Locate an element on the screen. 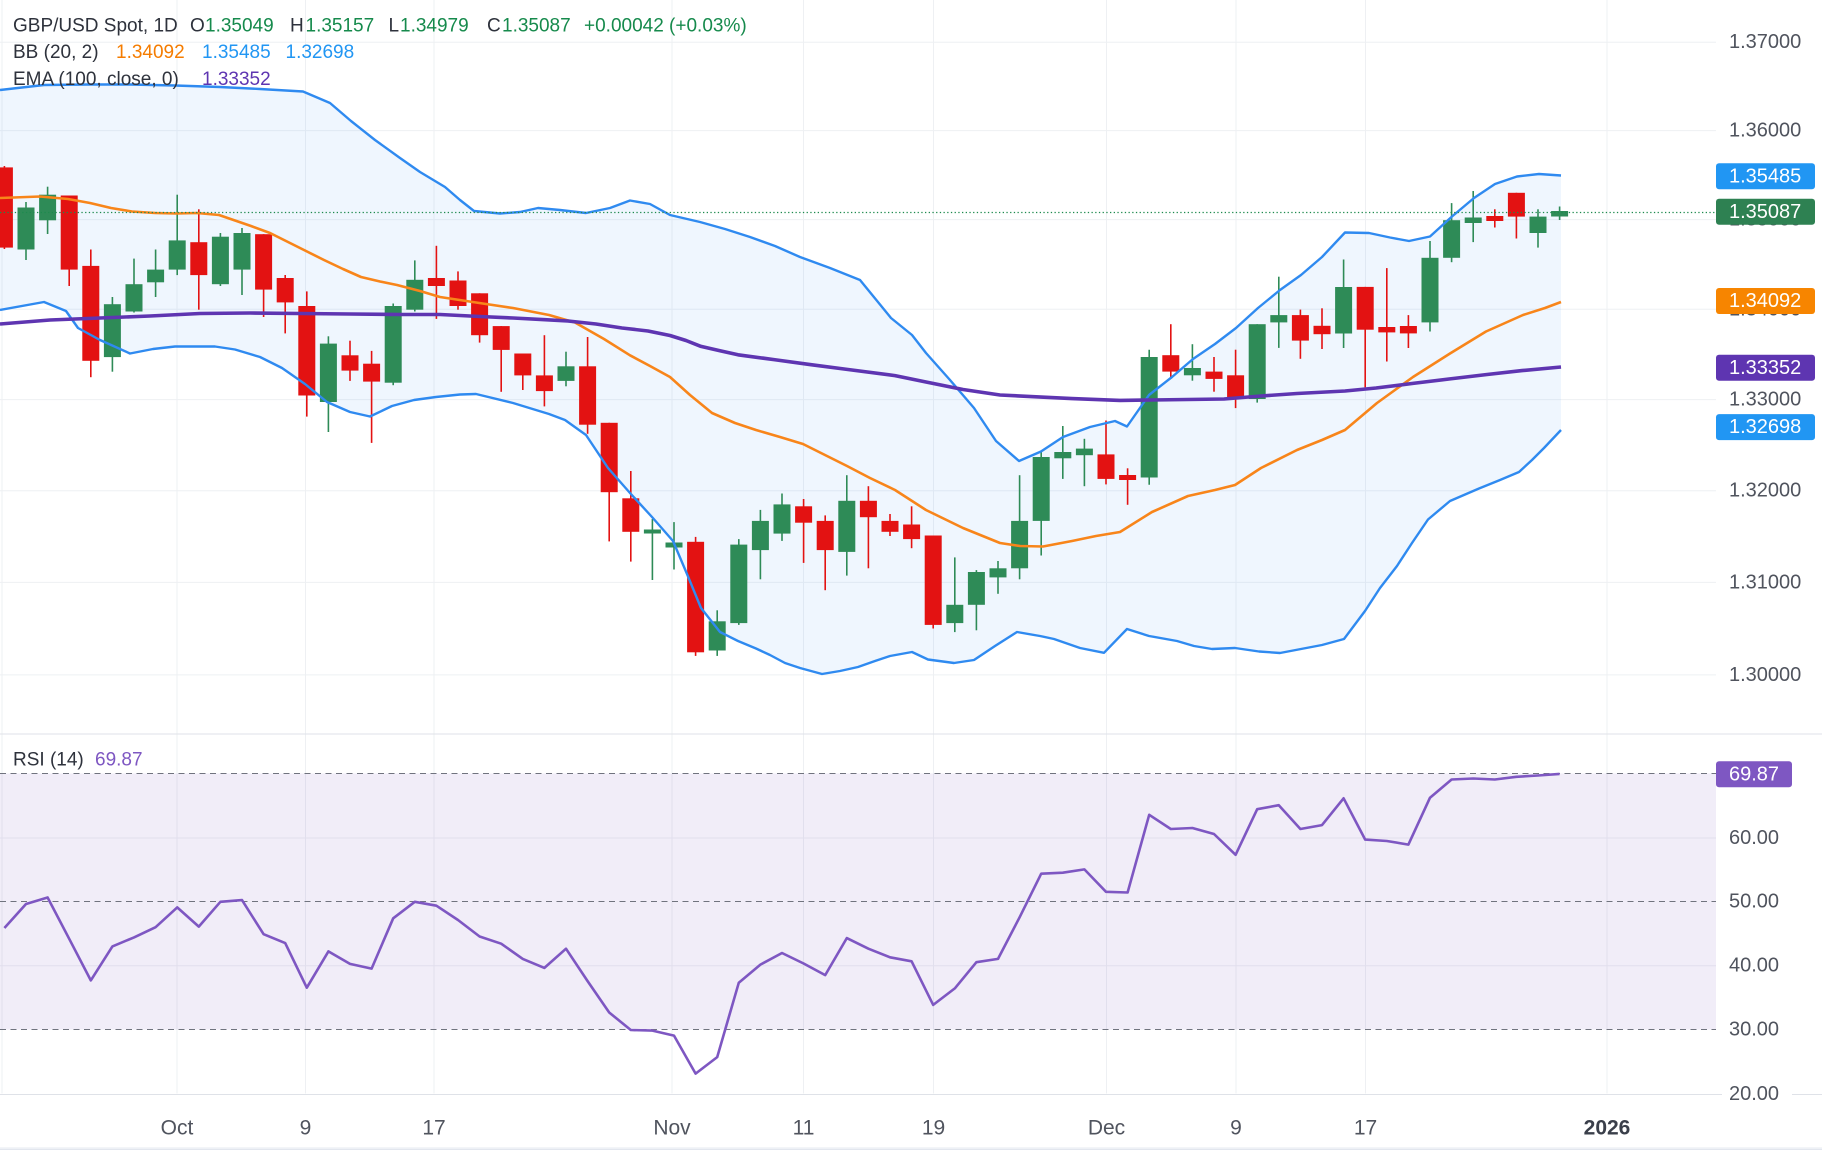 The width and height of the screenshot is (1822, 1155). svg-text: 1.34979 is located at coordinates (434, 26).